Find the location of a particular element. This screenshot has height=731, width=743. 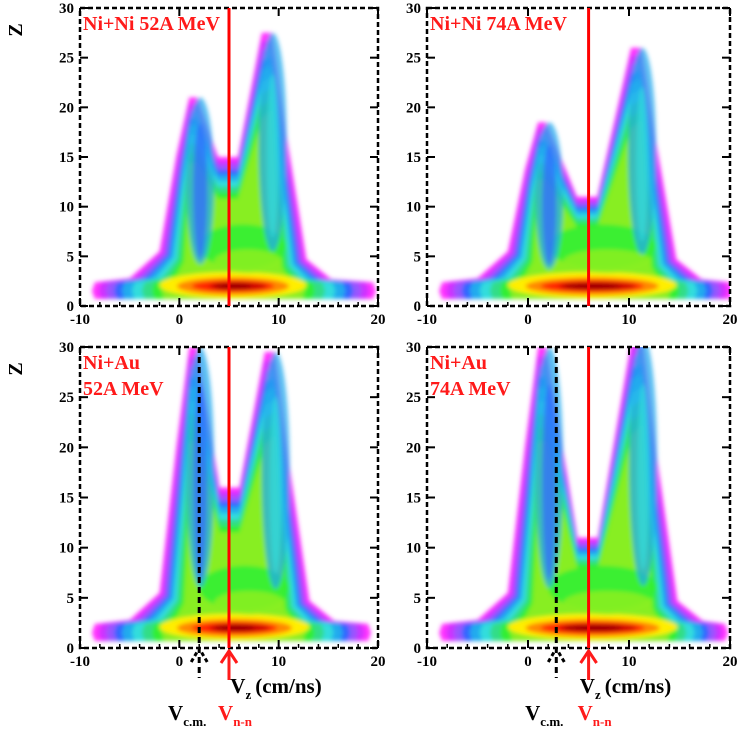

panel-title: 74A MeV is located at coordinates (470, 389).